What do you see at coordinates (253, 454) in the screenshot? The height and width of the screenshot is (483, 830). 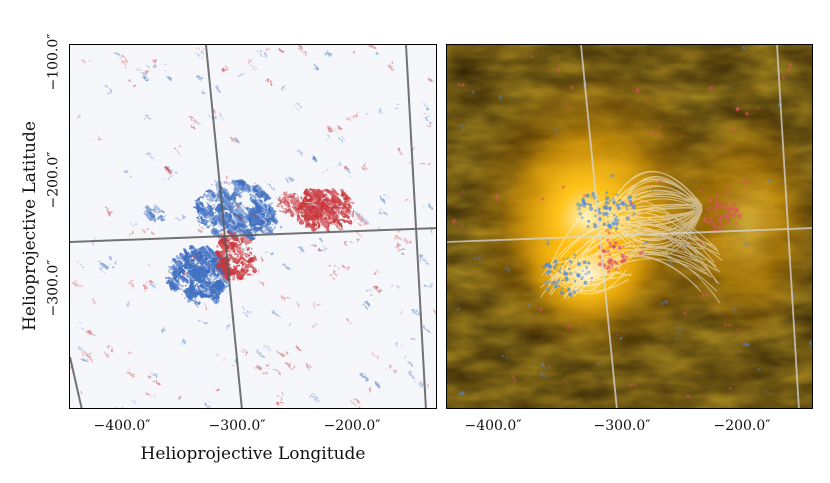 I see `x-axis-label: Helioprojective Longitude` at bounding box center [253, 454].